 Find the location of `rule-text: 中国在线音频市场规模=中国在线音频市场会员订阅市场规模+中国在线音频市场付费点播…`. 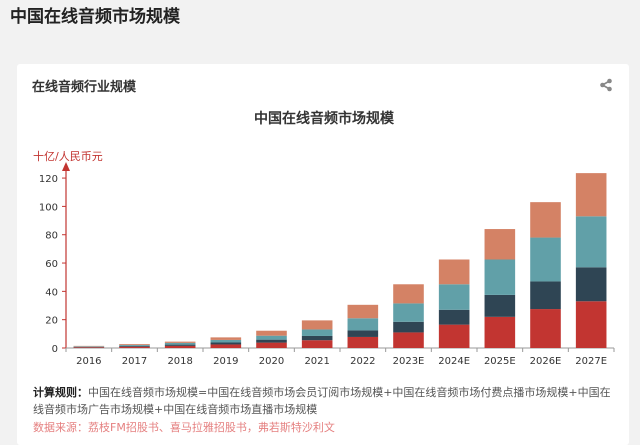

rule-text: 中国在线音频市场规模=中国在线音频市场会员订阅市场规模+中国在线音频市场付费点播… is located at coordinates (322, 401).